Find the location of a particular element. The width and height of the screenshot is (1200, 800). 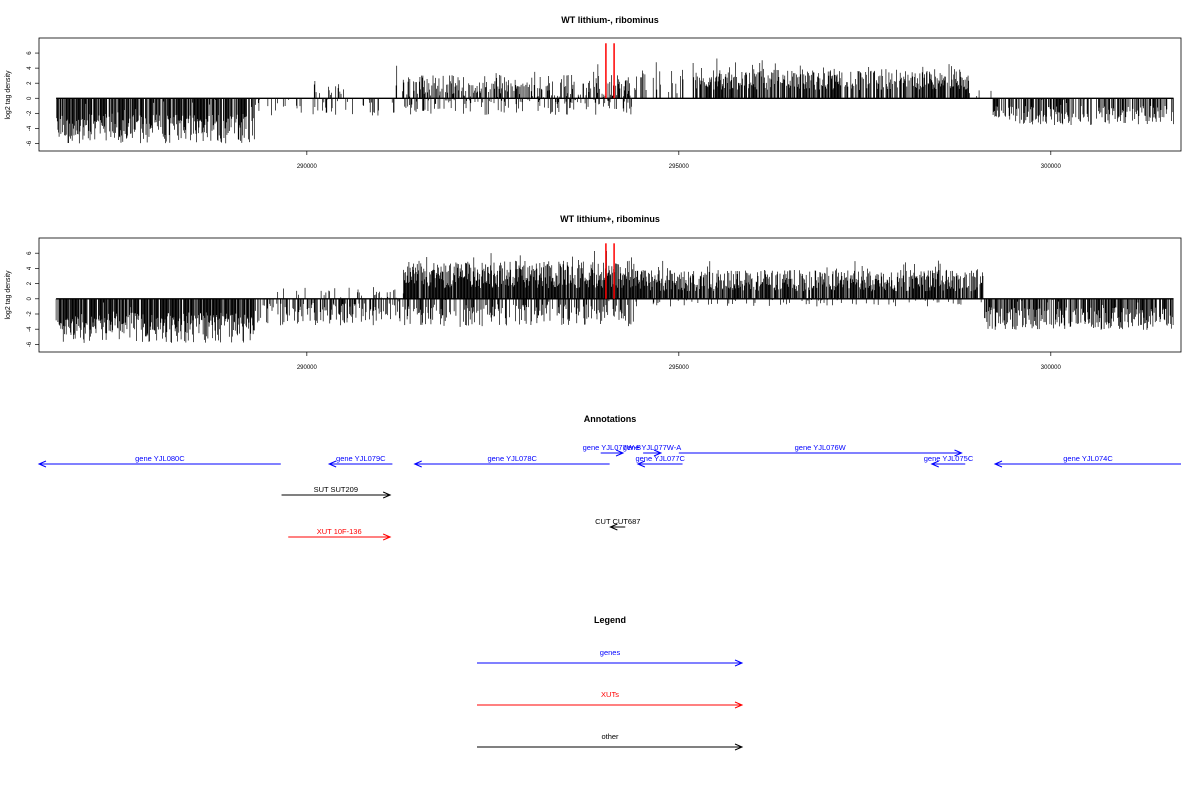

feature-label: gene YJL077C is located at coordinates (660, 458).